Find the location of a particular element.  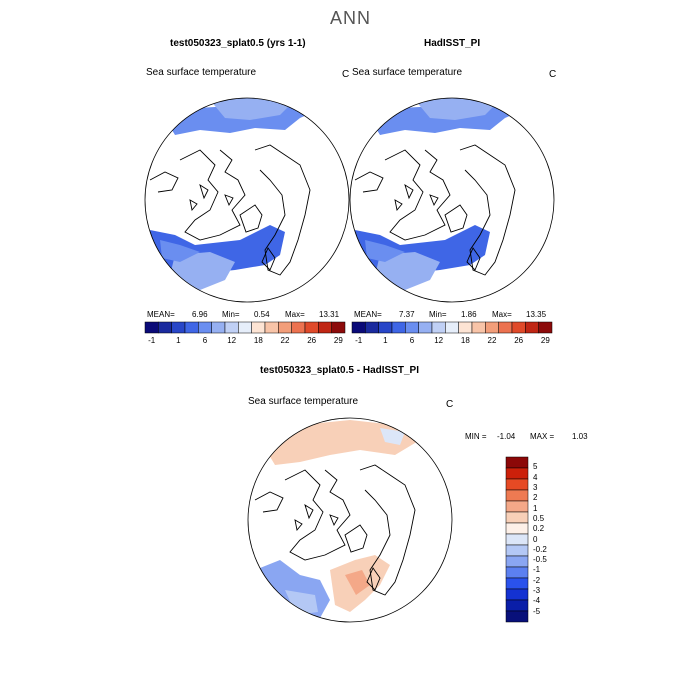

right-map-boundary is located at coordinates (452, 200).